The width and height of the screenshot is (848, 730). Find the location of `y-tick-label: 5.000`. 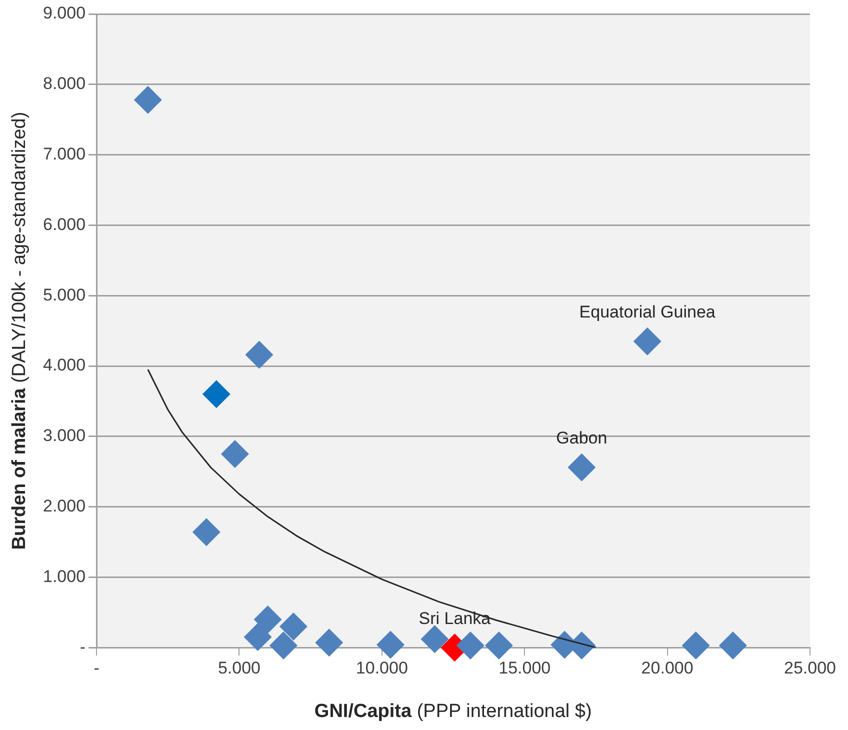

y-tick-label: 5.000 is located at coordinates (64, 294).